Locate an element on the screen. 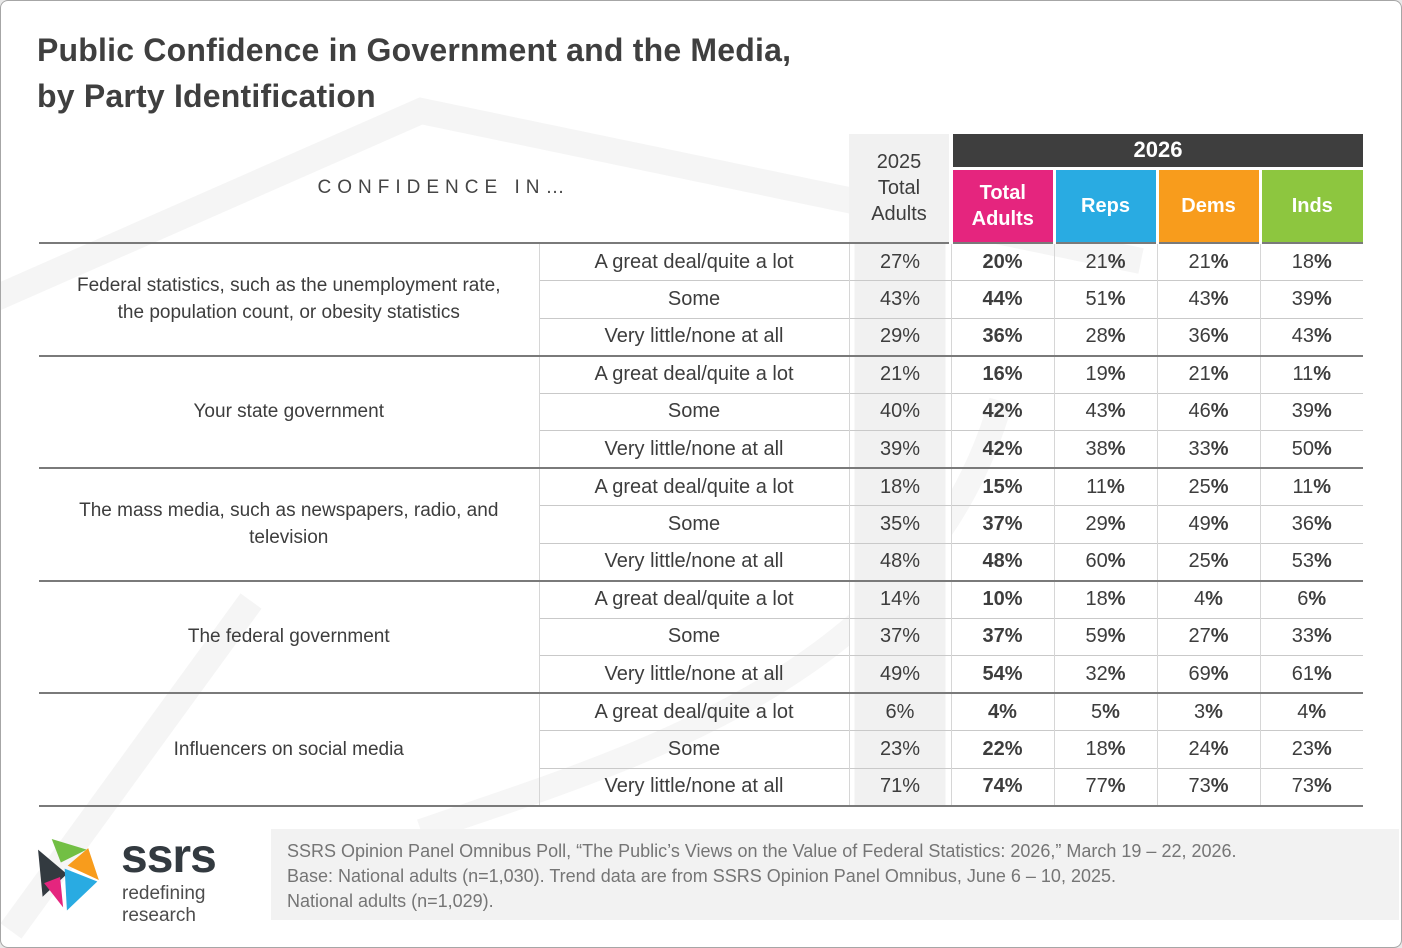  column-header-reps: Reps is located at coordinates (1104, 205).